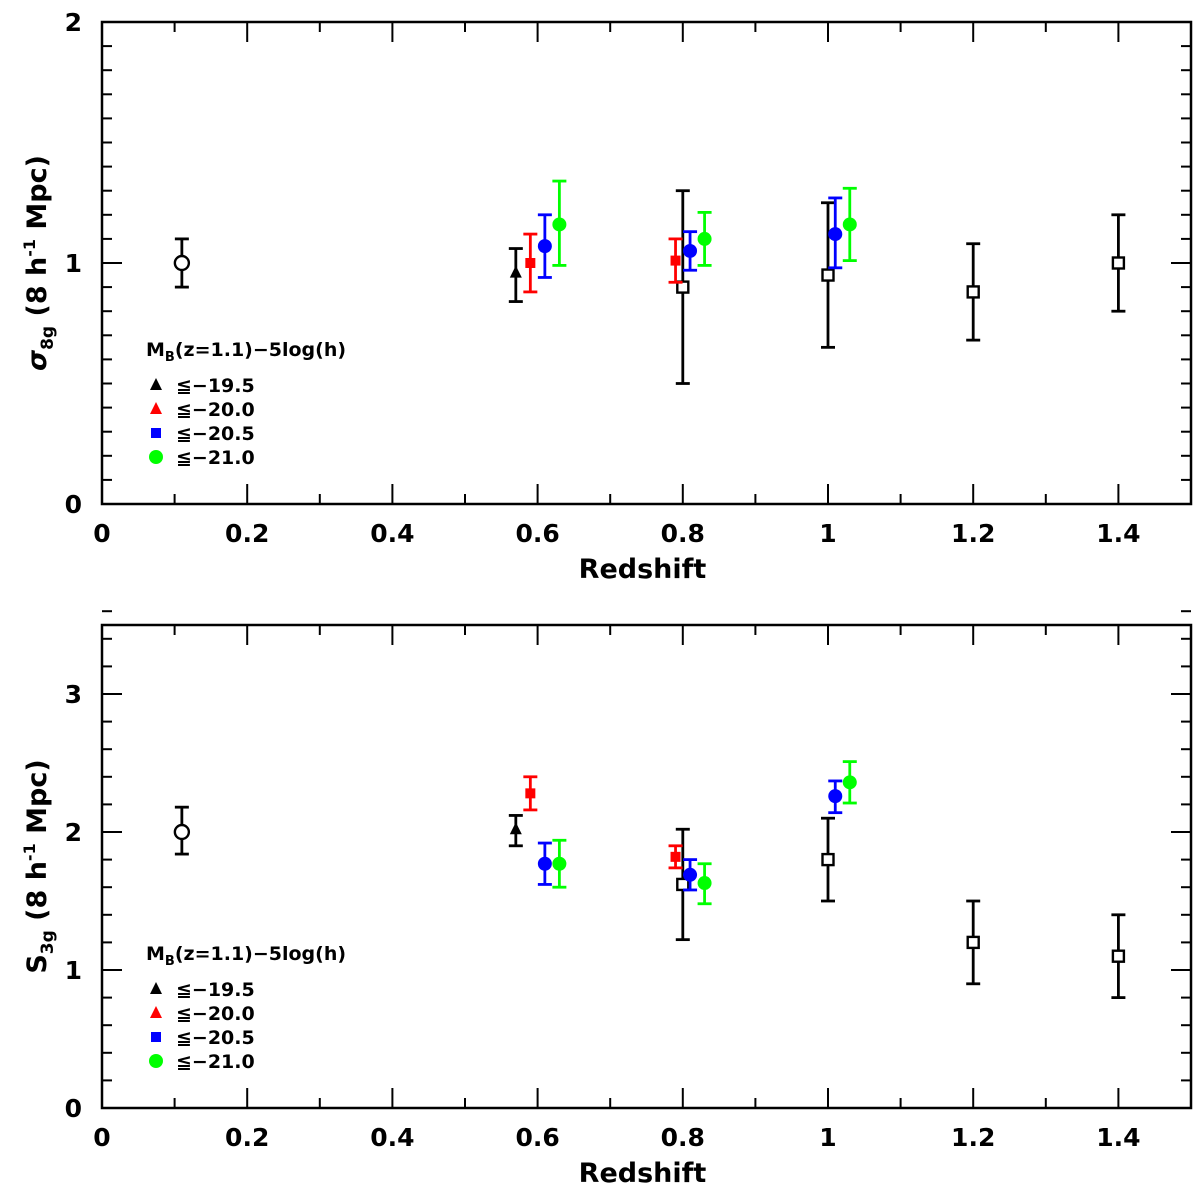  Describe the element at coordinates (39, 263) in the screenshot. I see `y-axis-label: σ8g (8 h-1 Mpc)` at that location.